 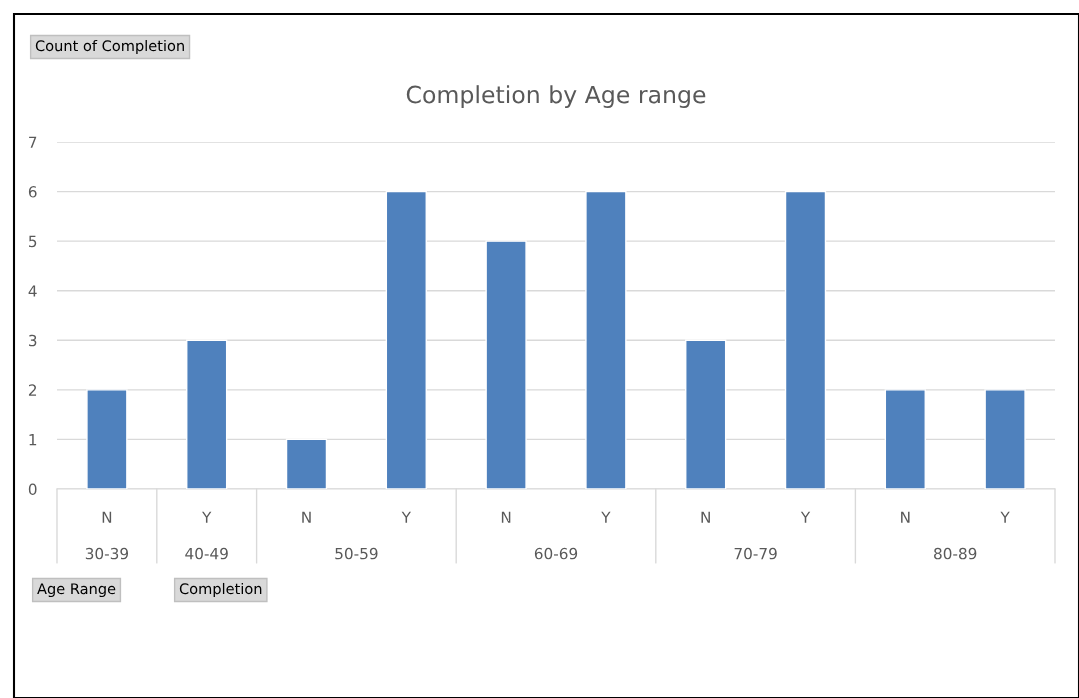 What do you see at coordinates (33, 340) in the screenshot?
I see `y-tick-label: 3` at bounding box center [33, 340].